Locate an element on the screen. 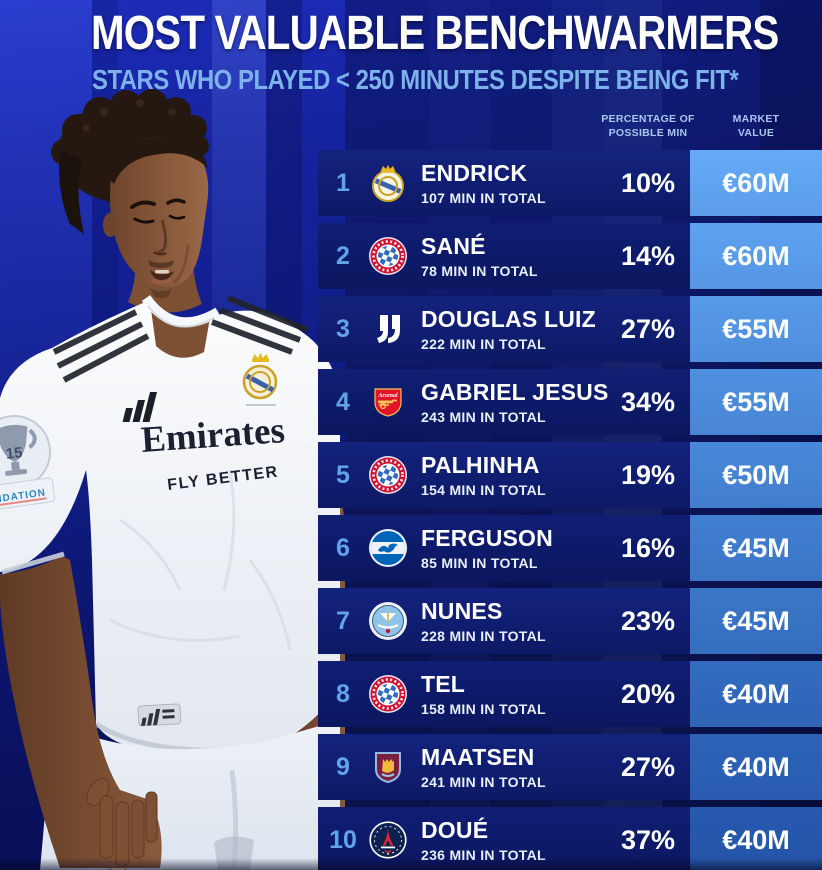 The width and height of the screenshot is (822, 870). player-chest is located at coordinates (180, 330).